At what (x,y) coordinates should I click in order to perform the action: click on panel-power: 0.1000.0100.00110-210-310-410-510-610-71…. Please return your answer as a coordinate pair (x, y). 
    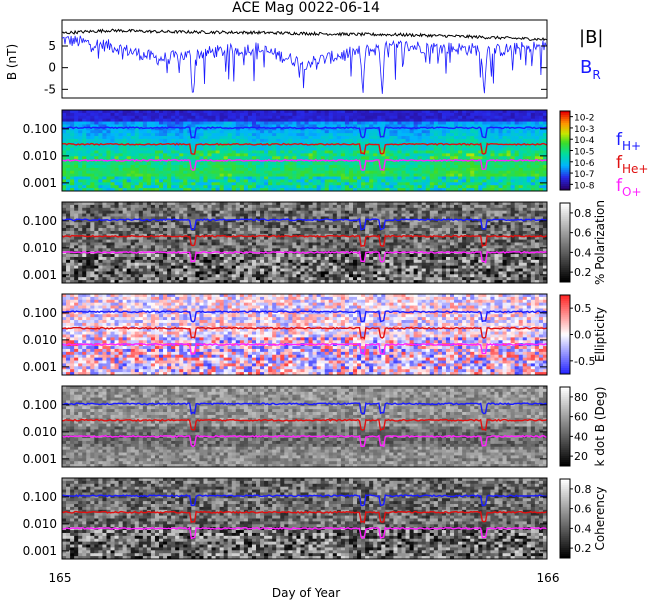
    Looking at the image, I should click on (309, 150).